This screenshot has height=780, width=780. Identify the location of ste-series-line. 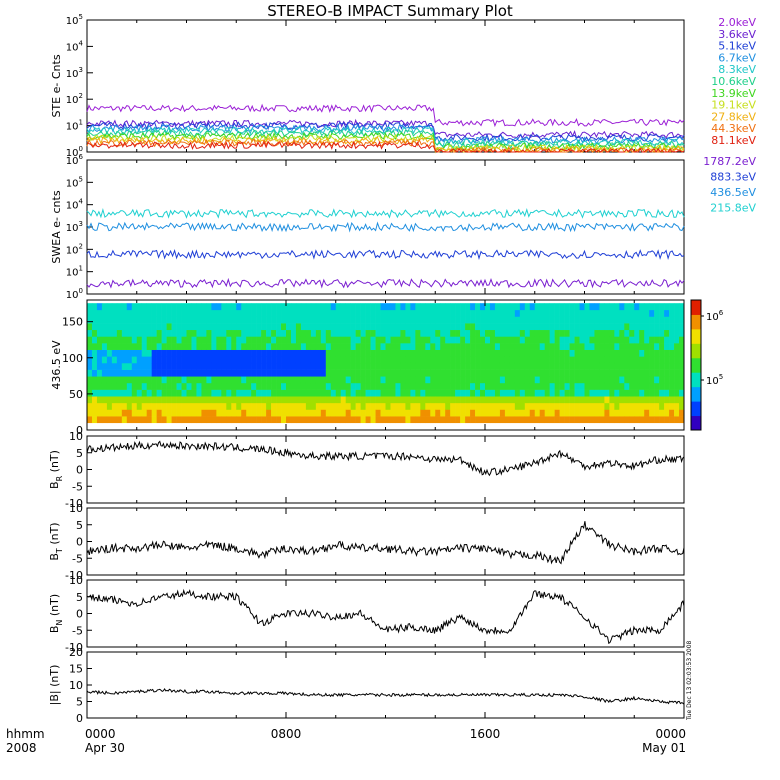
(385, 139).